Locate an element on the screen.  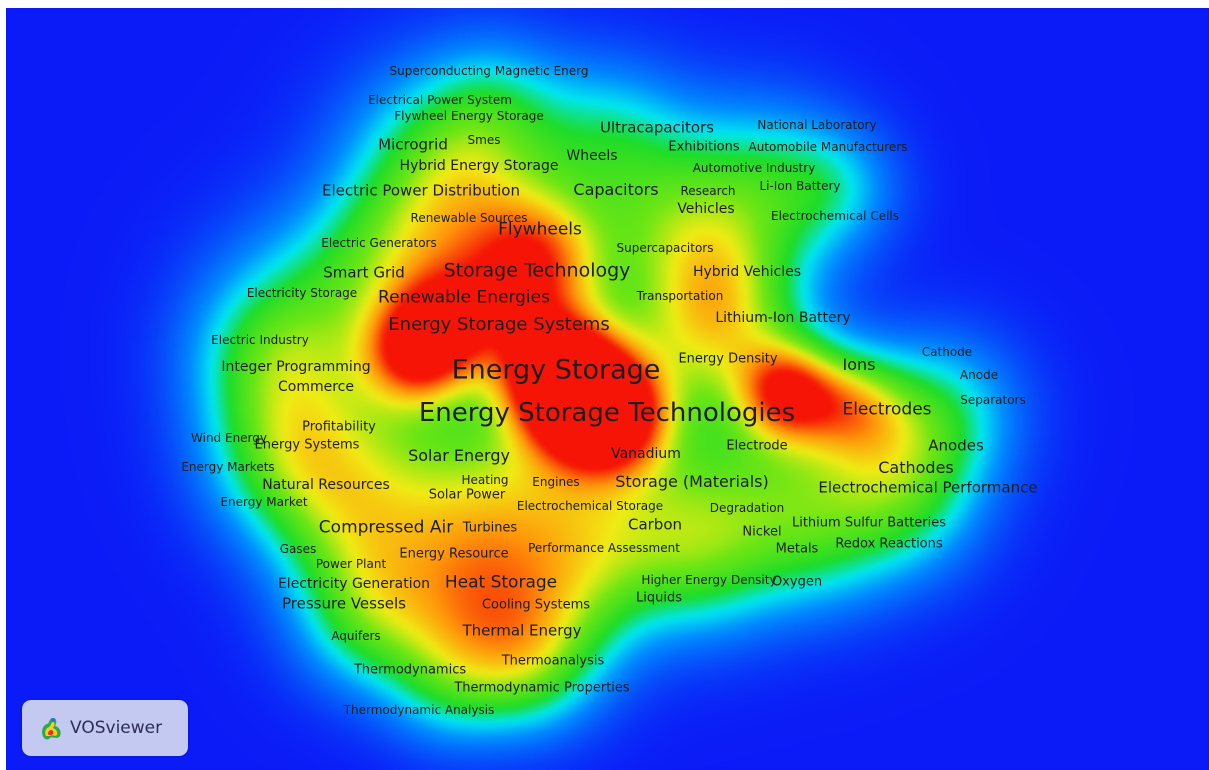
term-label: Lithium-Ion Battery is located at coordinates (783, 318).